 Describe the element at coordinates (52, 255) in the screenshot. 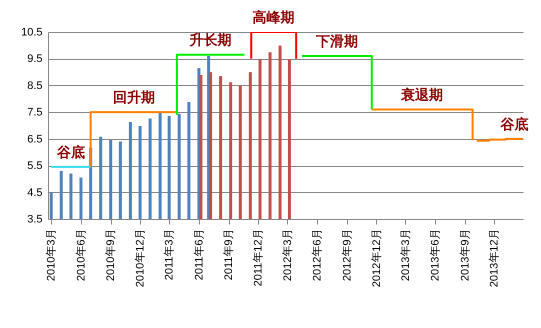

I see `x-tick-label: 2010年3月` at that location.